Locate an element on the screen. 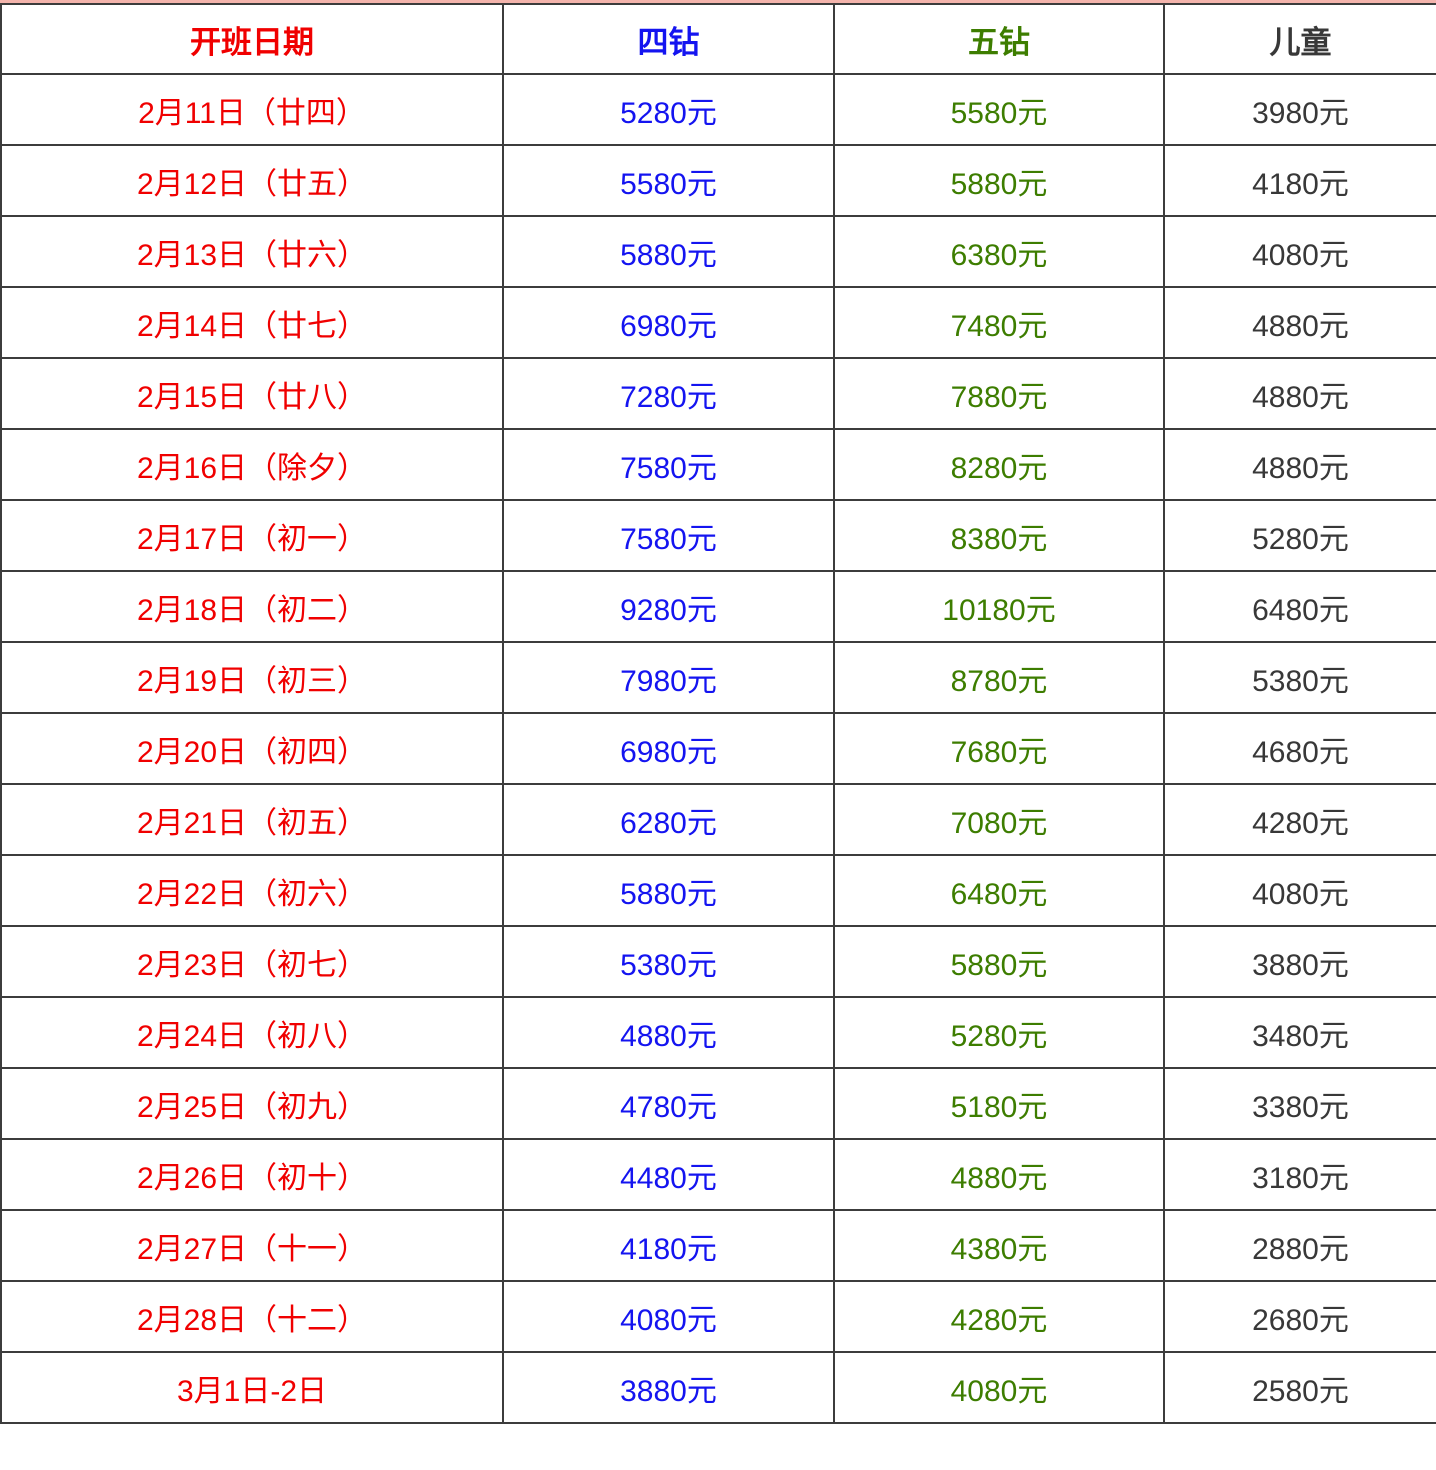 This screenshot has height=1470, width=1436. table-row: 2月21日（初五） 6280元 7080元 4280元 is located at coordinates (718, 819).